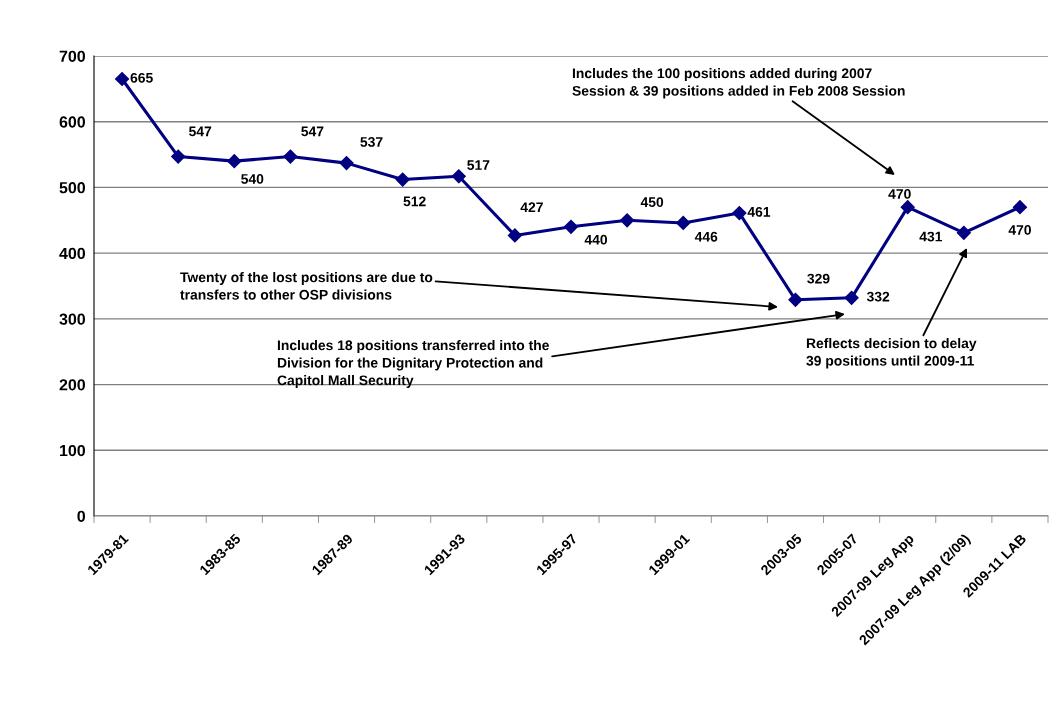  I want to click on data-label: 329, so click(818, 278).